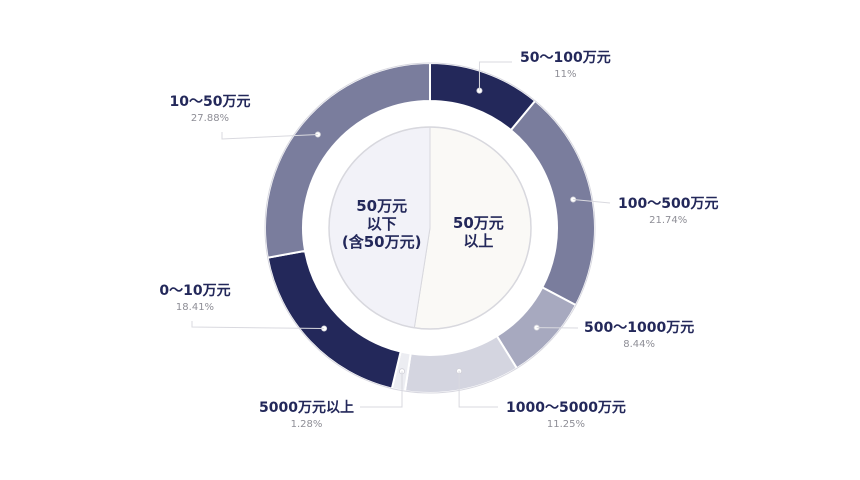 The height and width of the screenshot is (480, 860). Describe the element at coordinates (565, 58) in the screenshot. I see `outer-label-0: 50～100万元` at that location.